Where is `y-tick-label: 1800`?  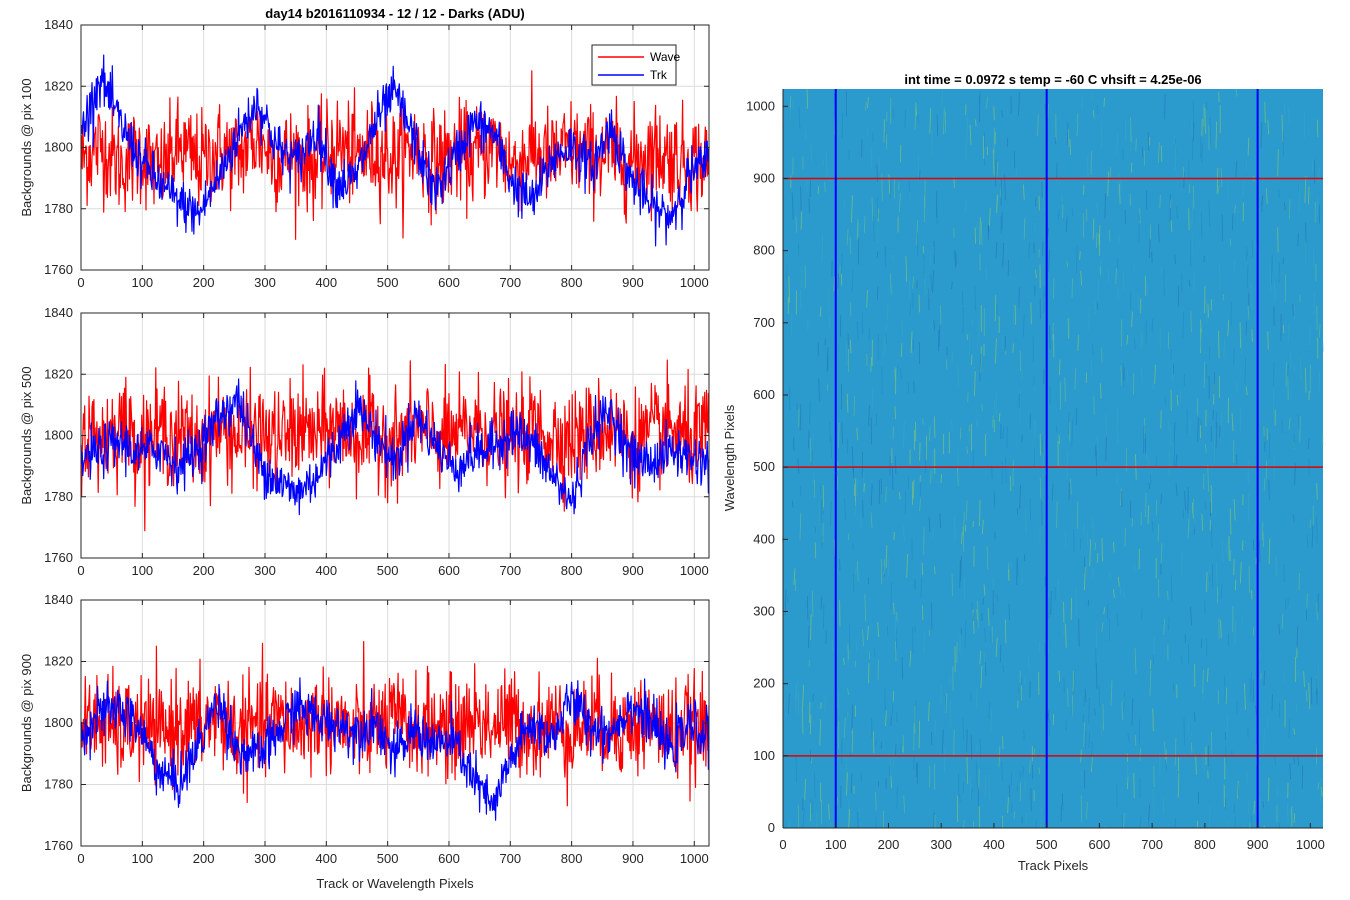
y-tick-label: 1800 is located at coordinates (58, 435).